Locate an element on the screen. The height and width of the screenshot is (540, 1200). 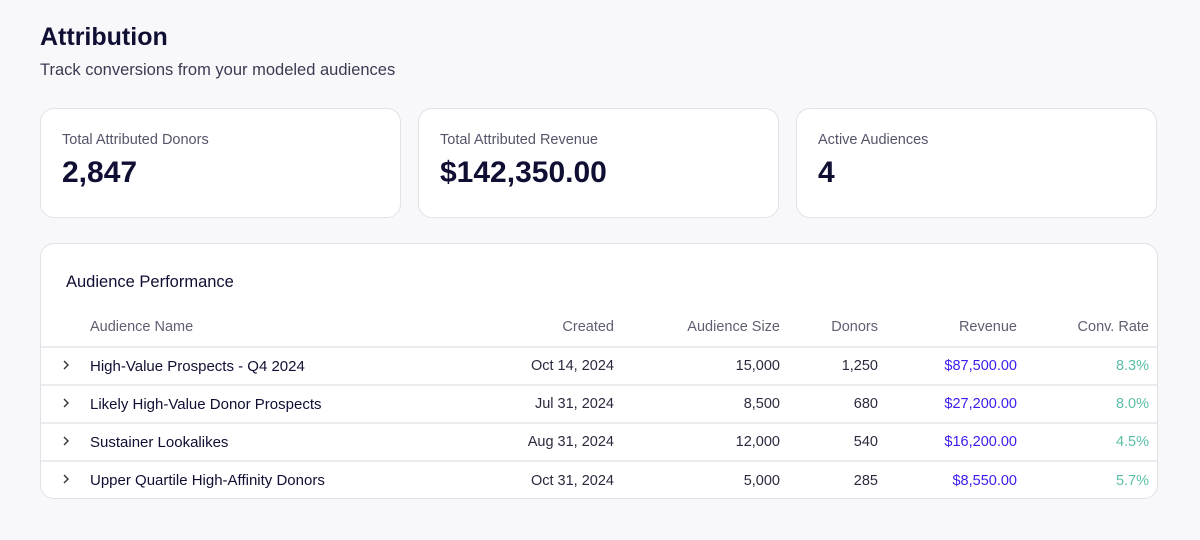
donors-count: 1,250 is located at coordinates (829, 365).